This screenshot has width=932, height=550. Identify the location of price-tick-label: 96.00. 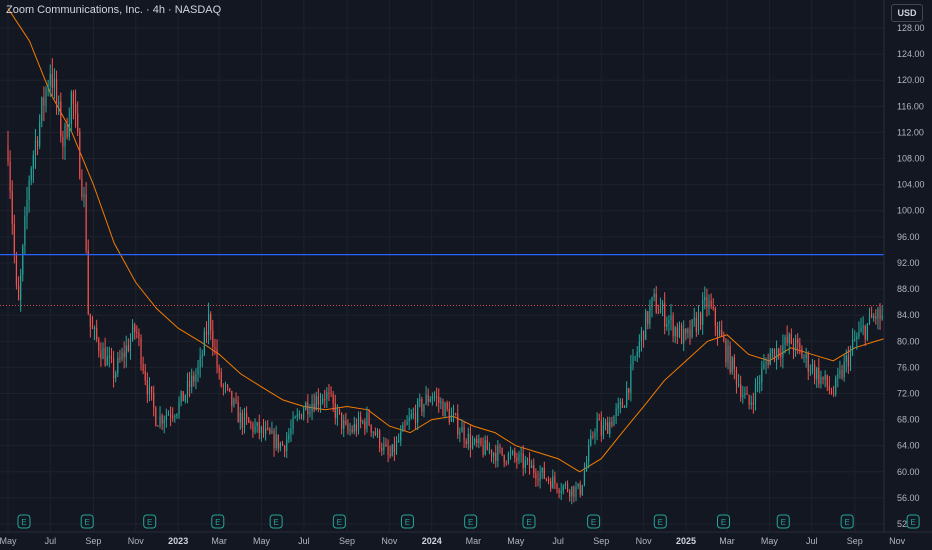
(908, 237).